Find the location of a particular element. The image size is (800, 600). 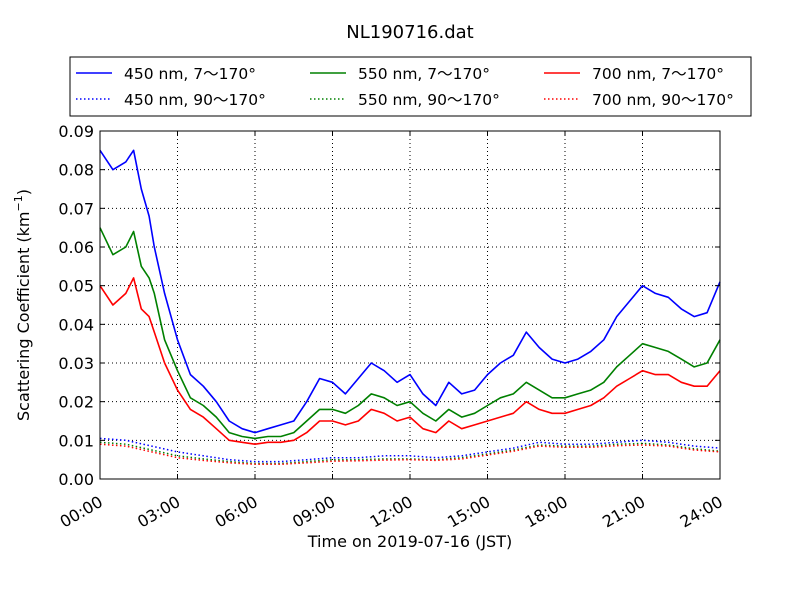

x-tick-label: 12:00 is located at coordinates (391, 512).